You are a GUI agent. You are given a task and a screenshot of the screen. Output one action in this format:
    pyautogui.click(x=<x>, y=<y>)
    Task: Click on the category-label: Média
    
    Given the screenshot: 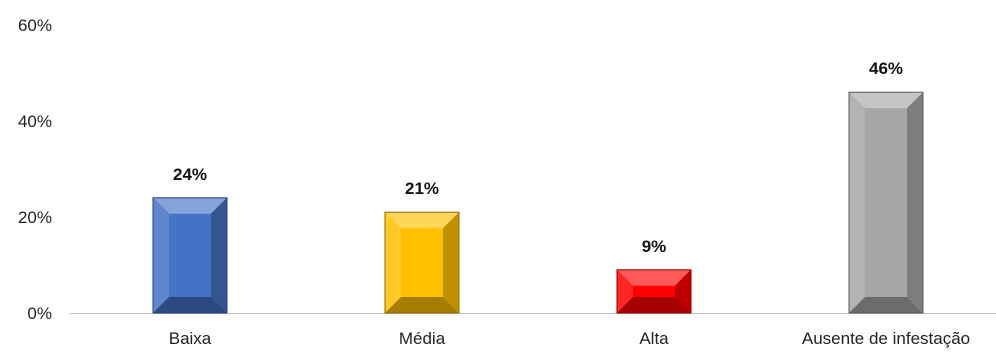 What is the action you would take?
    pyautogui.click(x=422, y=338)
    